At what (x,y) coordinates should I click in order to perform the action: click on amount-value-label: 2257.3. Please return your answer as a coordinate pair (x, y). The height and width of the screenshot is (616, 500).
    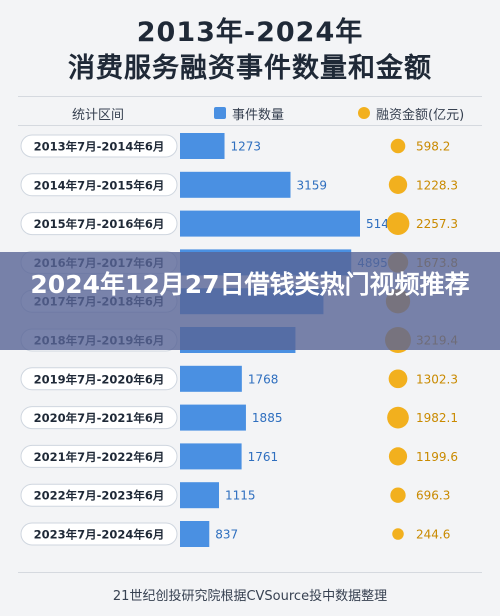
    Looking at the image, I should click on (437, 224).